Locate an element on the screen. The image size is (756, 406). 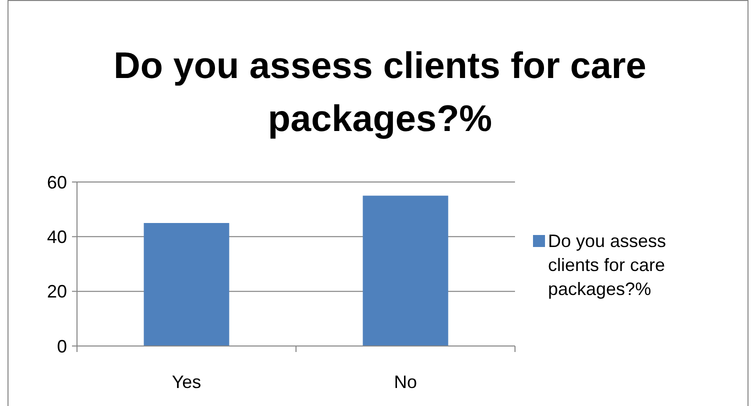
x-tick-label: Yes is located at coordinates (187, 382).